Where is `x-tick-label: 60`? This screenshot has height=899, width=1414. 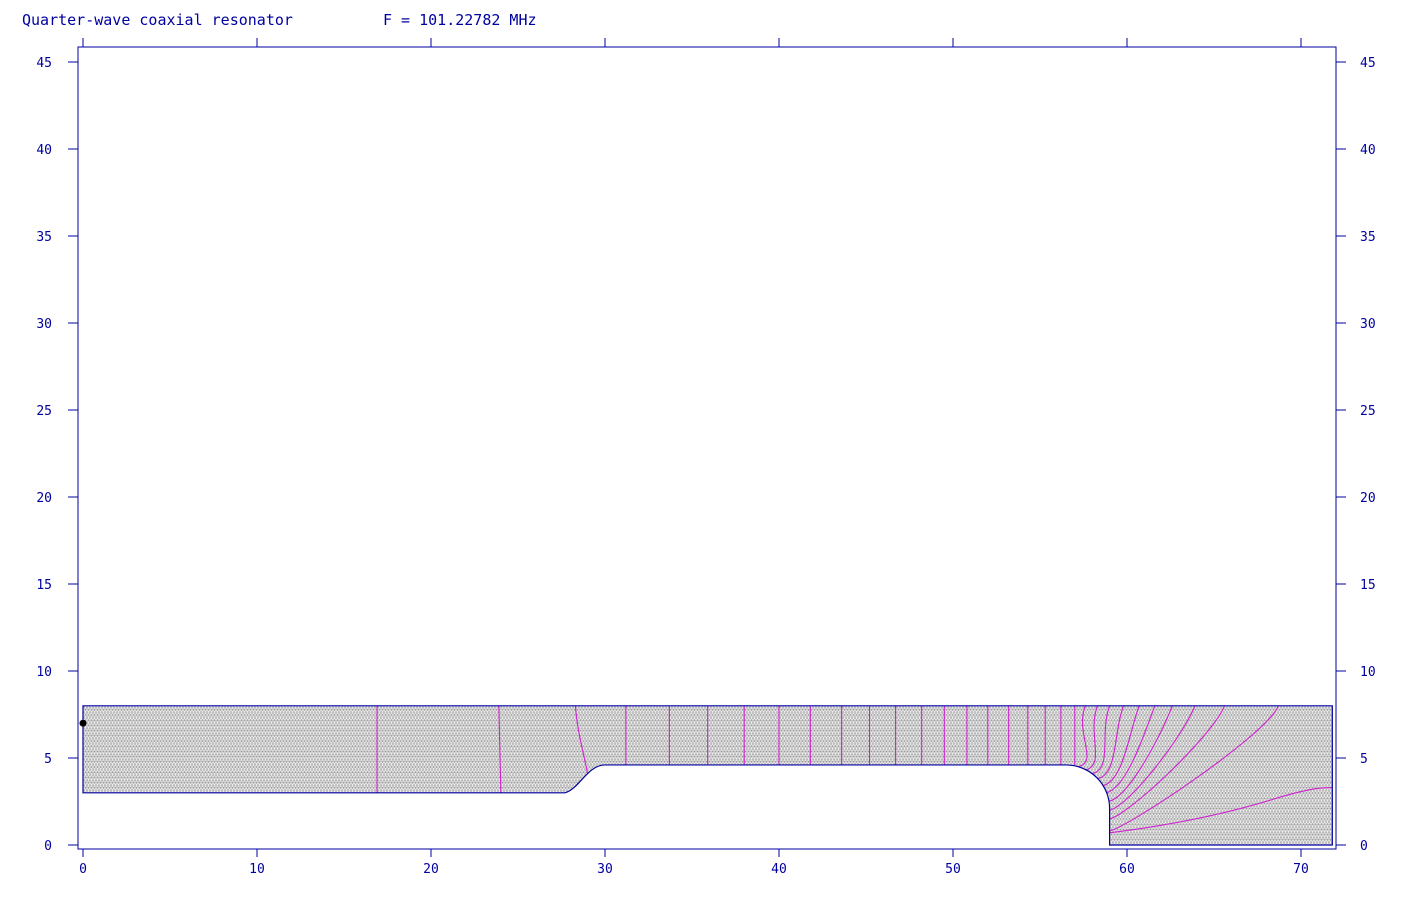
x-tick-label: 60 is located at coordinates (1127, 869).